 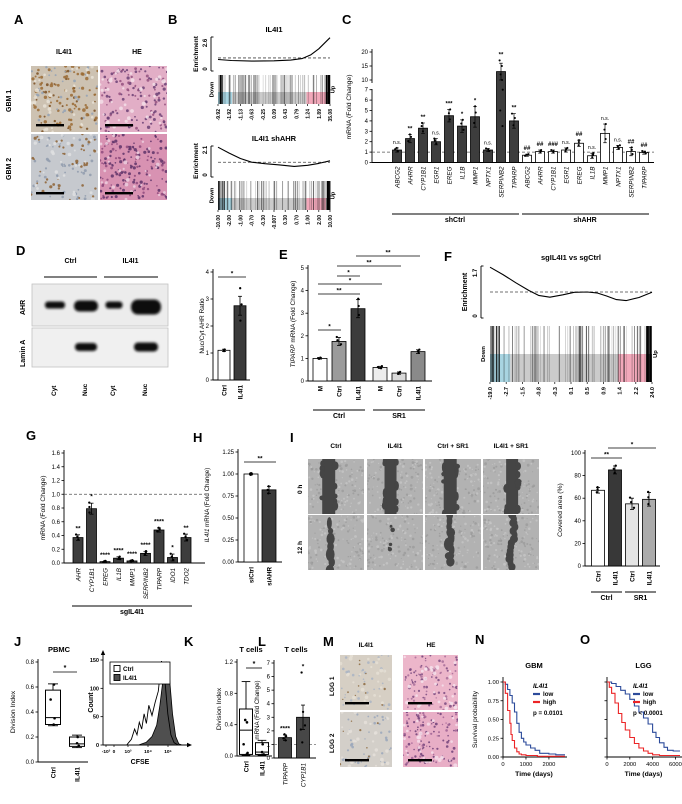 What do you see at coordinates (286, 220) in the screenshot?
I see `svg-text: 0.30` at bounding box center [286, 220].